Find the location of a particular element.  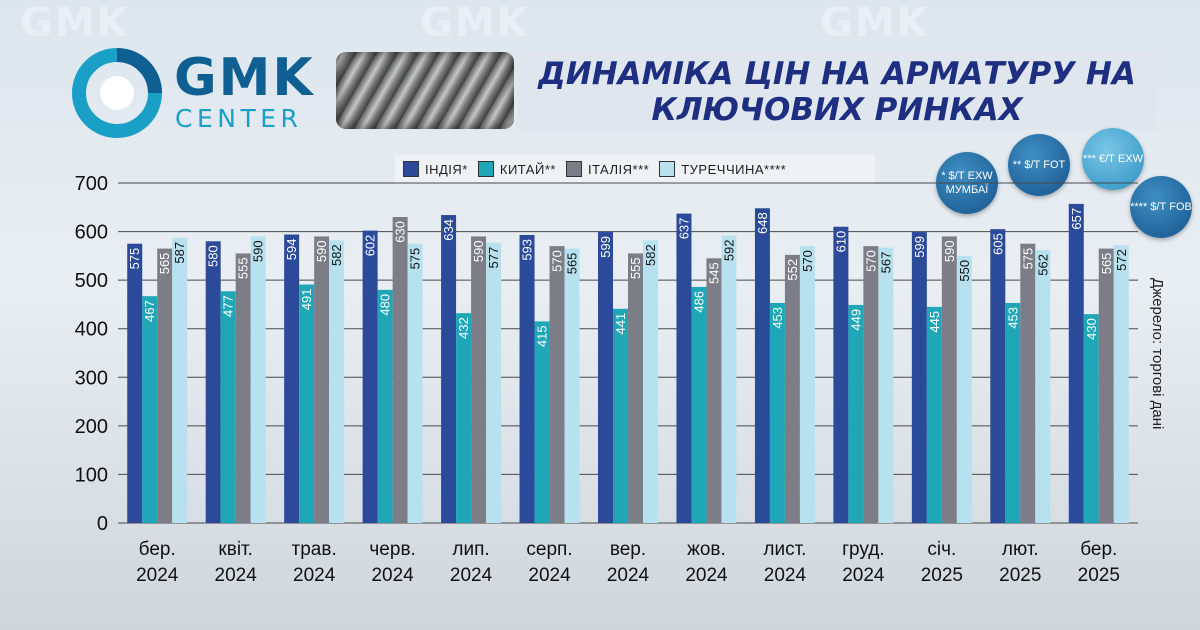

bar-value-label: 430 is located at coordinates (1091, 329).